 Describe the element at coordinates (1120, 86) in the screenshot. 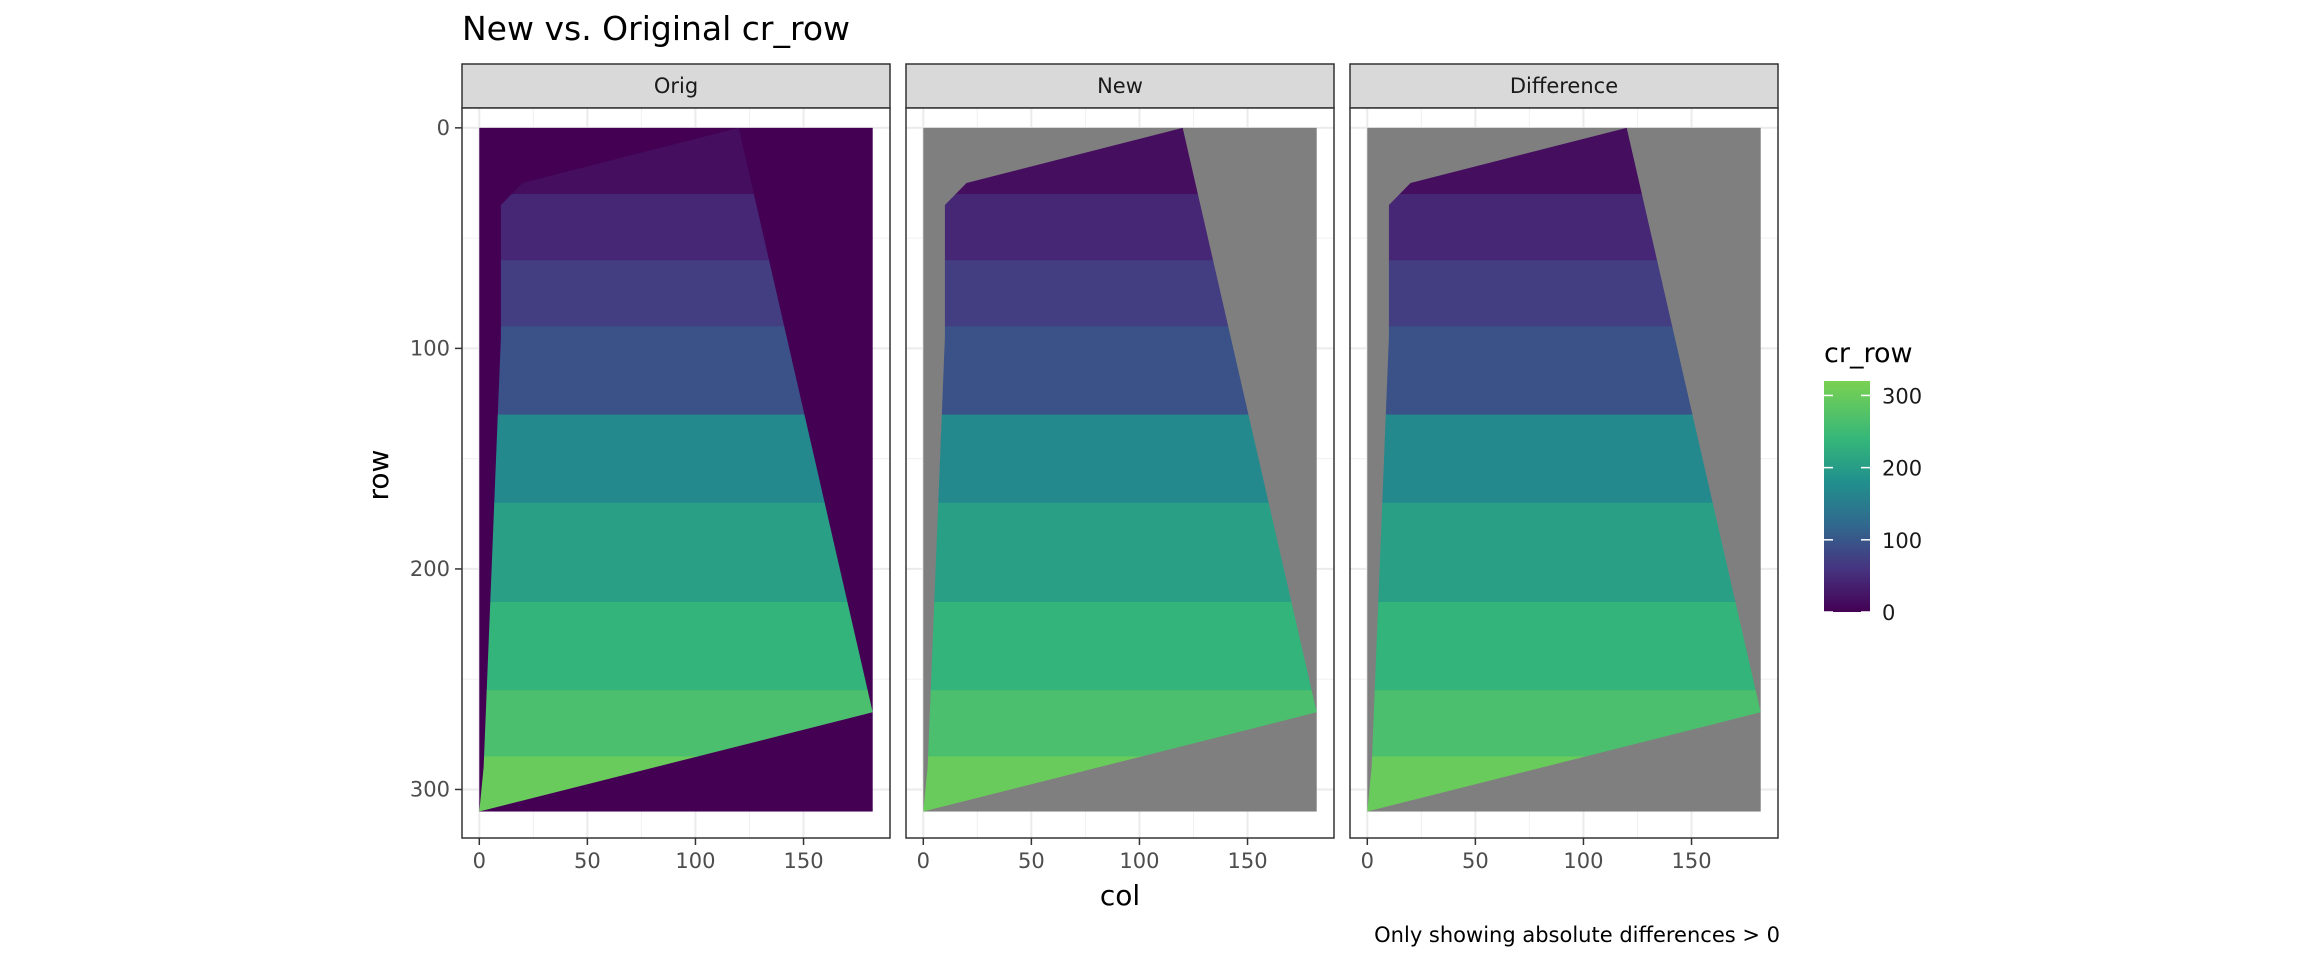

I see `facet-label: New` at that location.